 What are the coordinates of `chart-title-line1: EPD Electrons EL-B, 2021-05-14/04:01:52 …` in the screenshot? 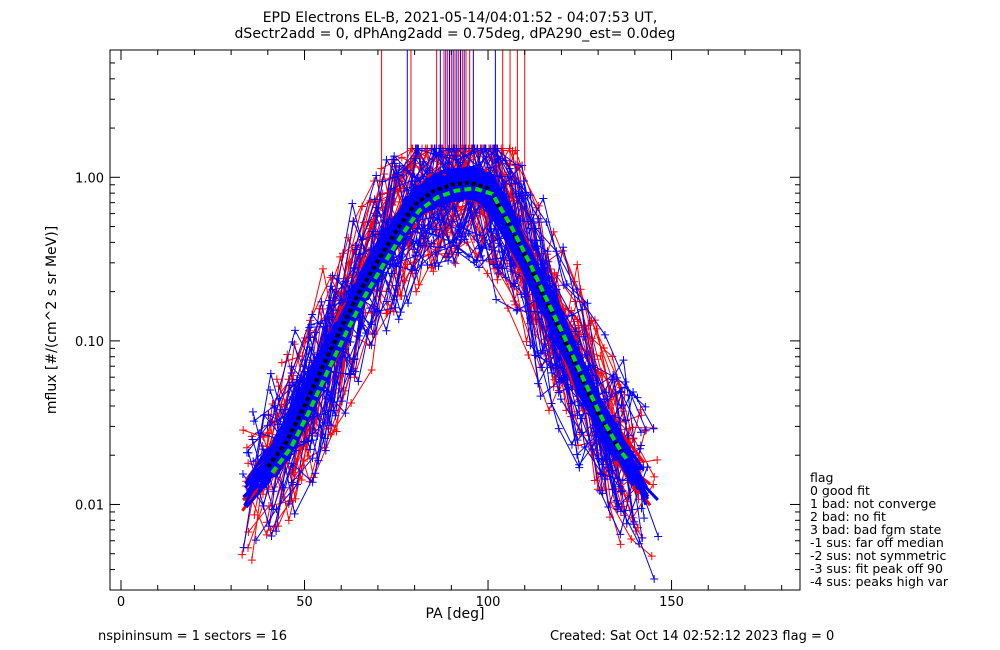 It's located at (460, 18).